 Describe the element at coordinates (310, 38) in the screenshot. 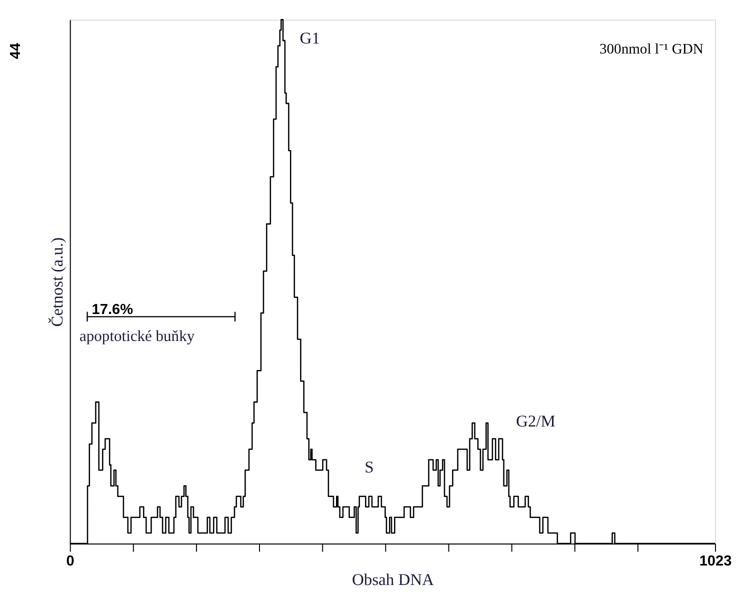

I see `annotation: G1` at that location.